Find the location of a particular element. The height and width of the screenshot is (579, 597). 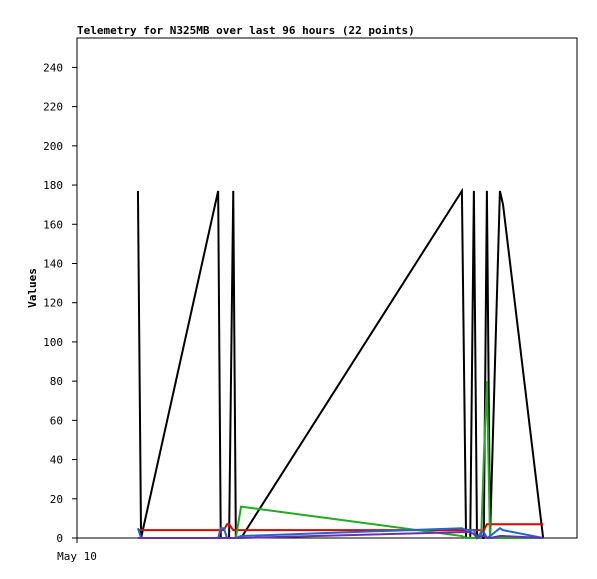

y-tick-label: 200 is located at coordinates (53, 146).